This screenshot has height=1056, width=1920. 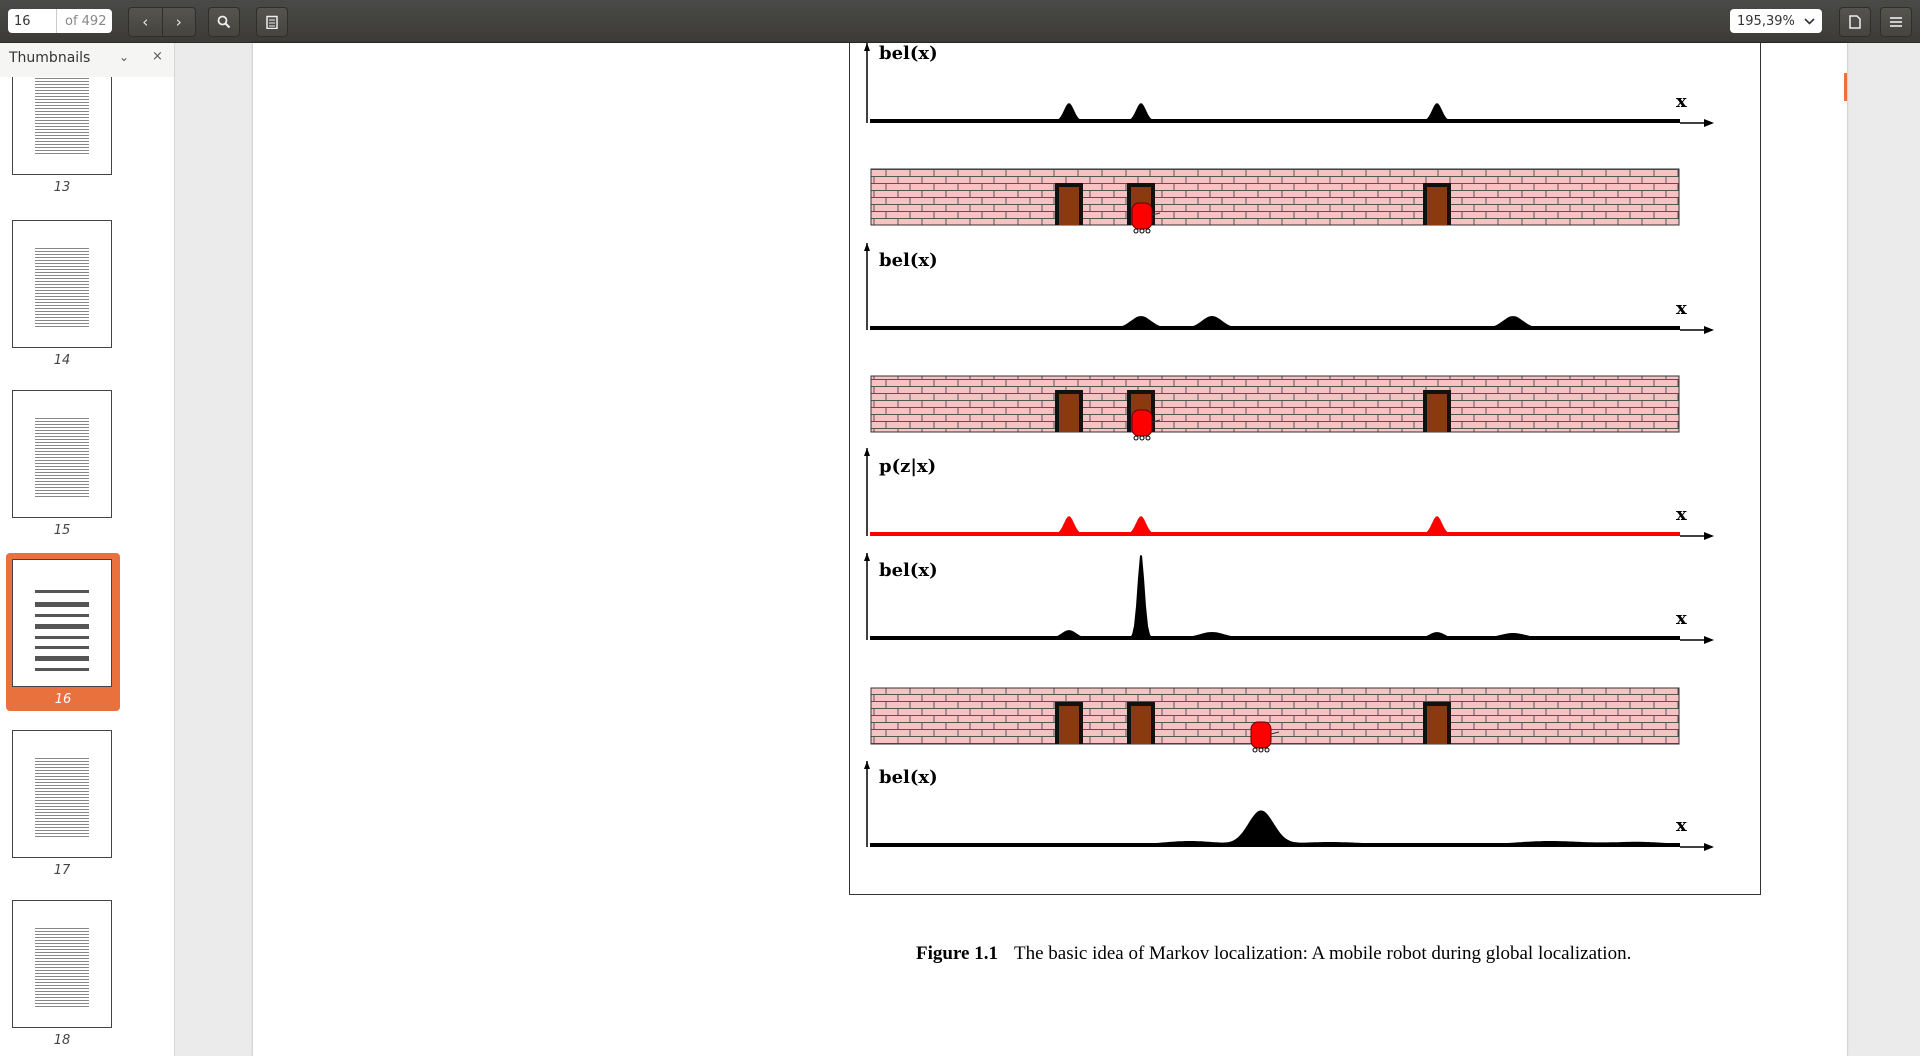 I want to click on annotations-button, so click(x=272, y=22).